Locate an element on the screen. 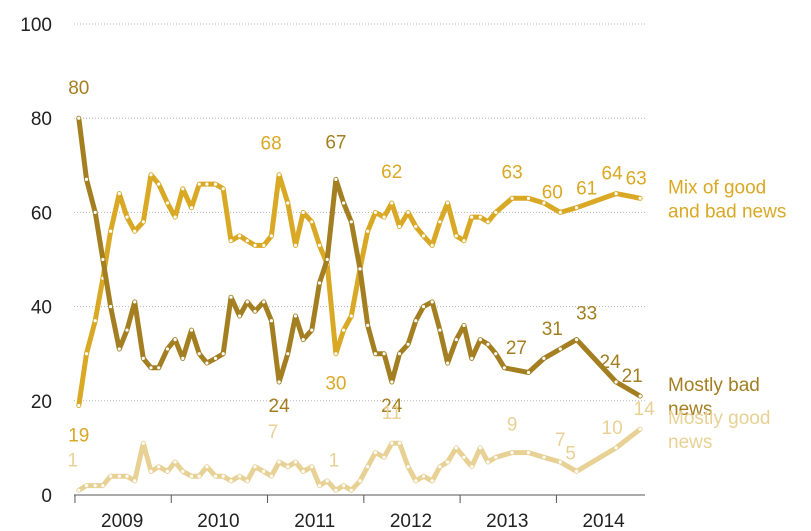  y-tick-label-20: 20 is located at coordinates (41, 402).